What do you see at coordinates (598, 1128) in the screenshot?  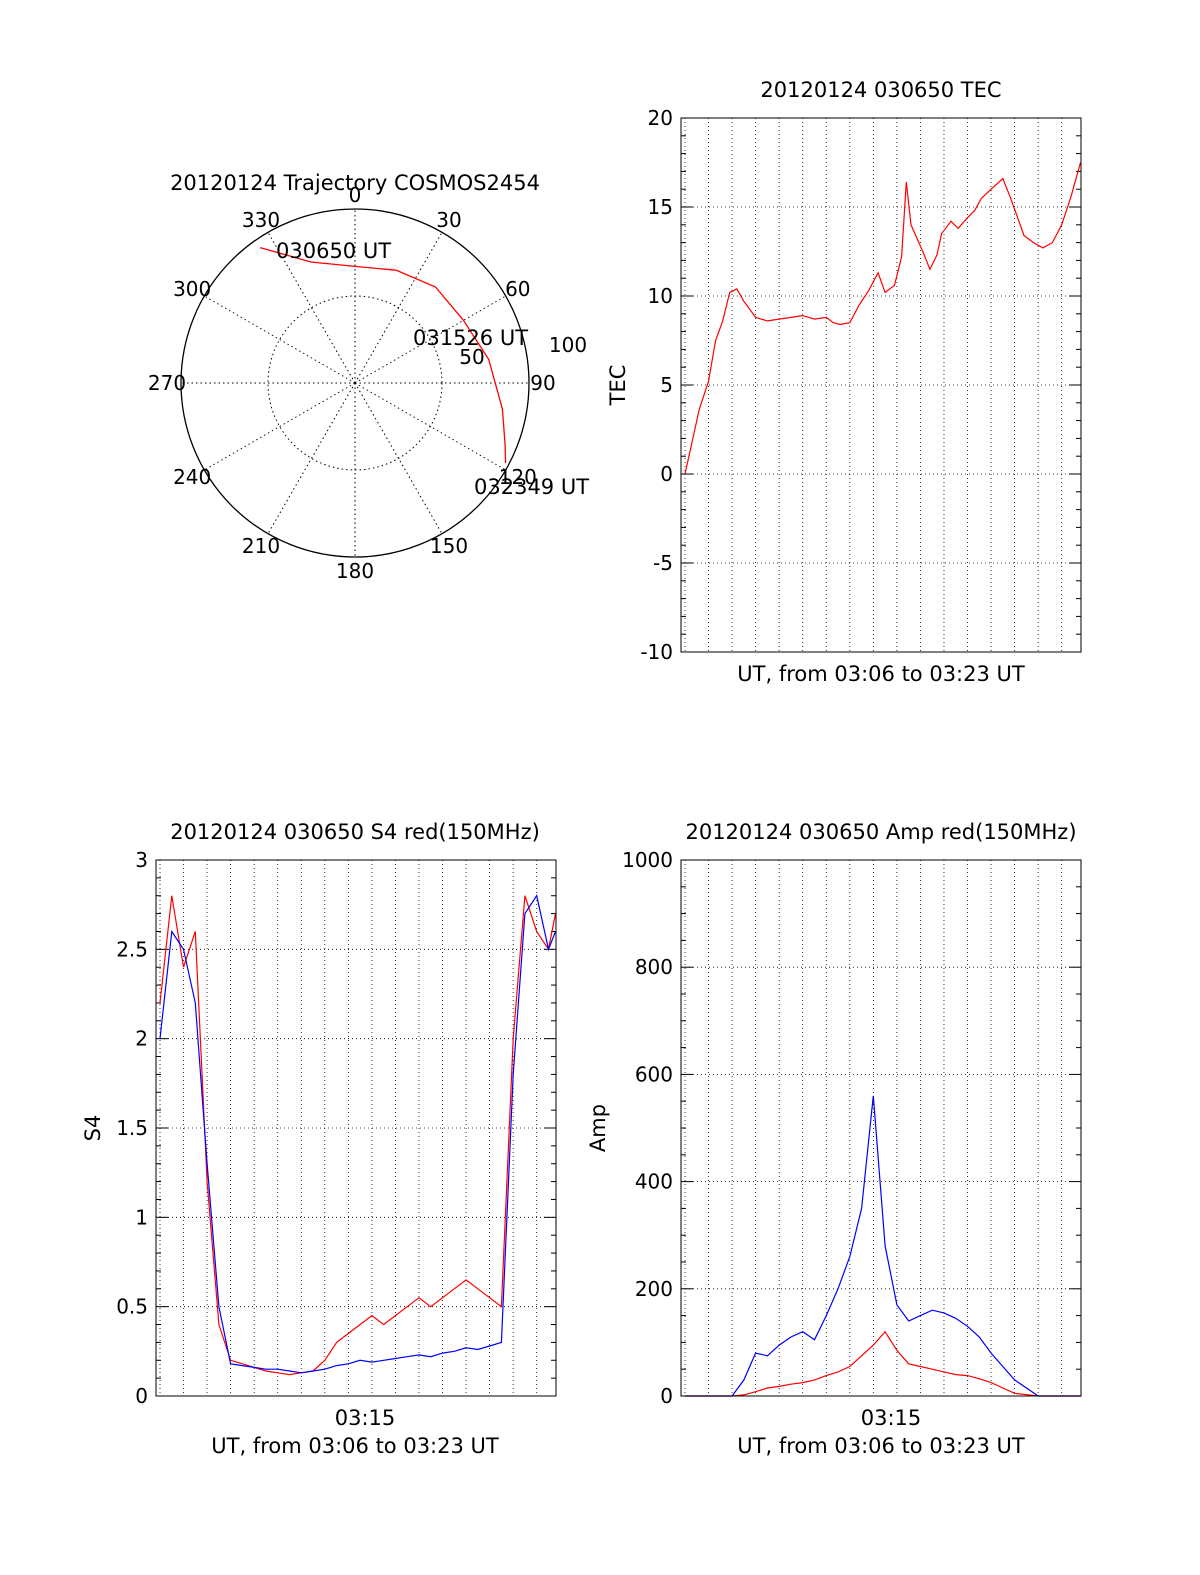 I see `amp-ylabel: Amp` at bounding box center [598, 1128].